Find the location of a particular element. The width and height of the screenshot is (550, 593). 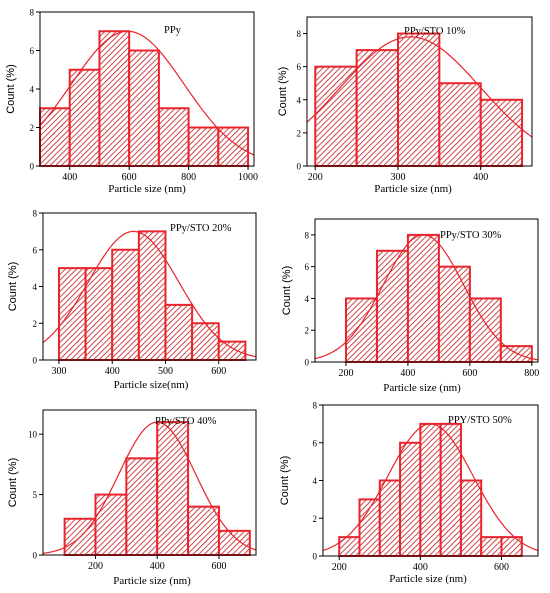

y-tick-label: 5 is located at coordinates (35, 495).